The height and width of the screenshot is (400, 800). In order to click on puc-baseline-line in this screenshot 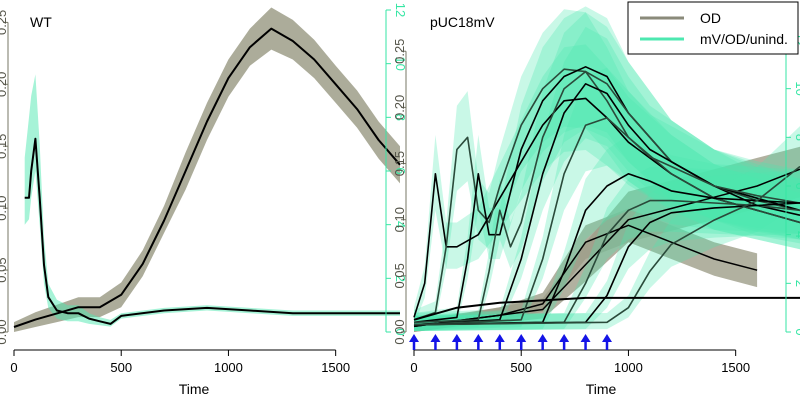, I will do `click(606, 308)`.